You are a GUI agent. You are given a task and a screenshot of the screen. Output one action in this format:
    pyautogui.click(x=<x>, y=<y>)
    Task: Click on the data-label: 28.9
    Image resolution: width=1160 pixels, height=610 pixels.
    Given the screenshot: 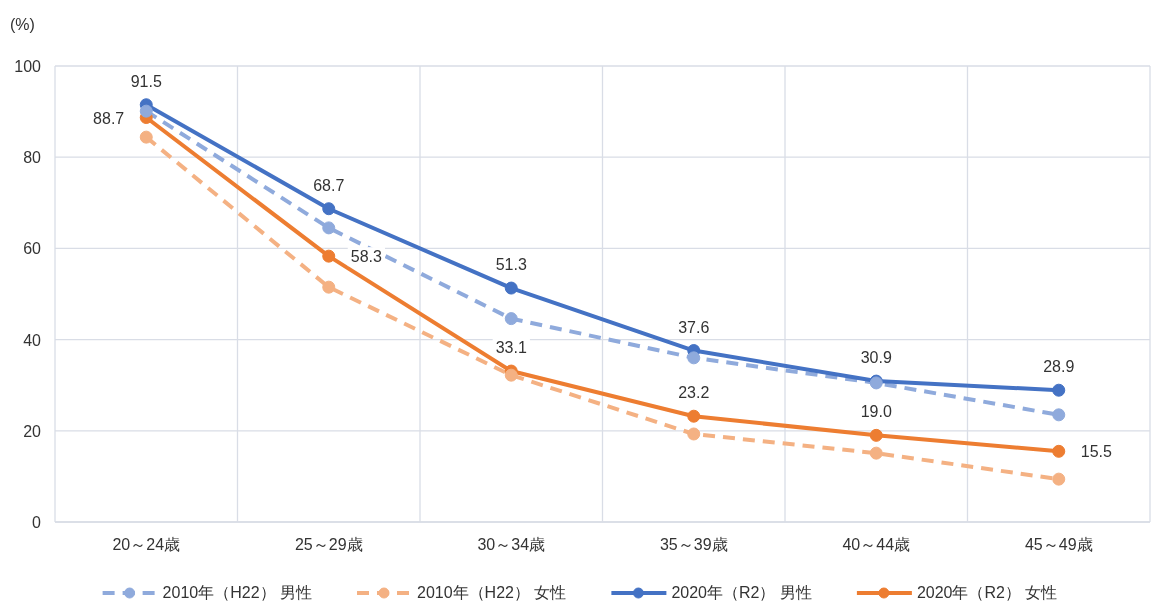 What is the action you would take?
    pyautogui.click(x=1059, y=367)
    